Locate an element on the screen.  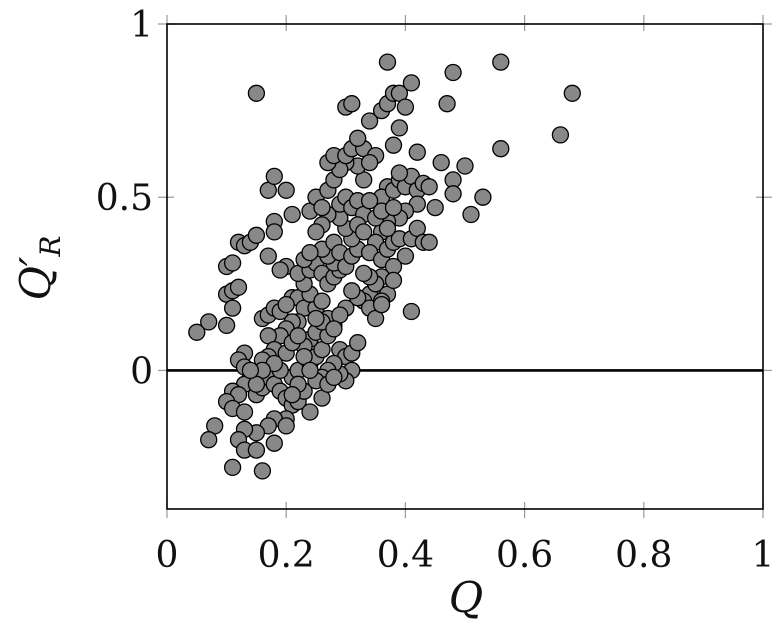
y-axis-title-subscript: R is located at coordinates (50, 246).